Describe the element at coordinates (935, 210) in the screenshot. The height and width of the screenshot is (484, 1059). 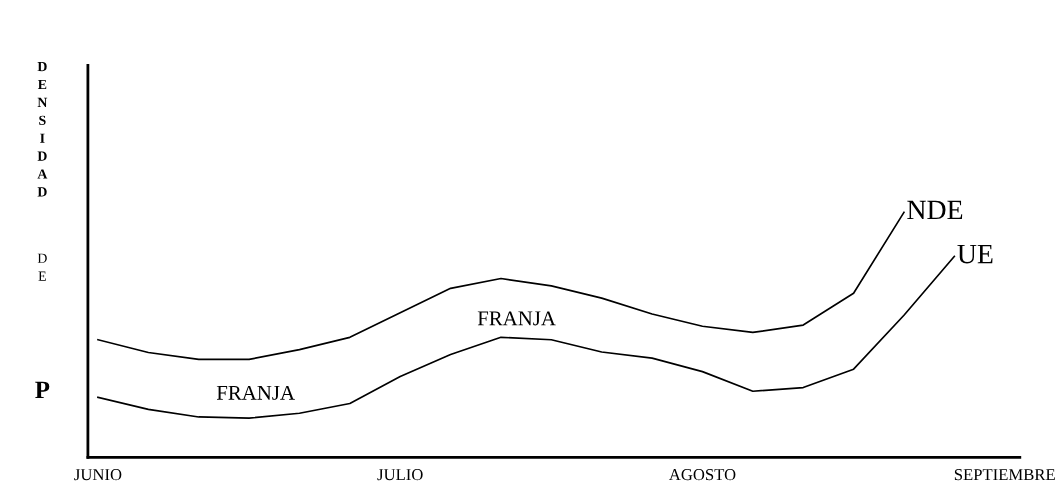
I see `series-label: NDE` at that location.